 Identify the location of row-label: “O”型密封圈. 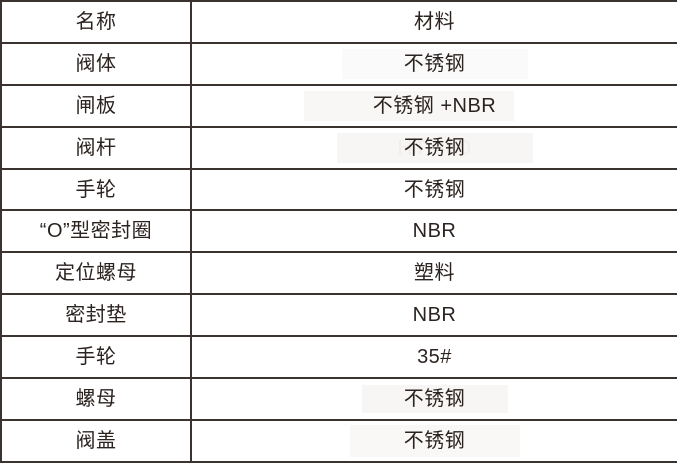
(96, 231).